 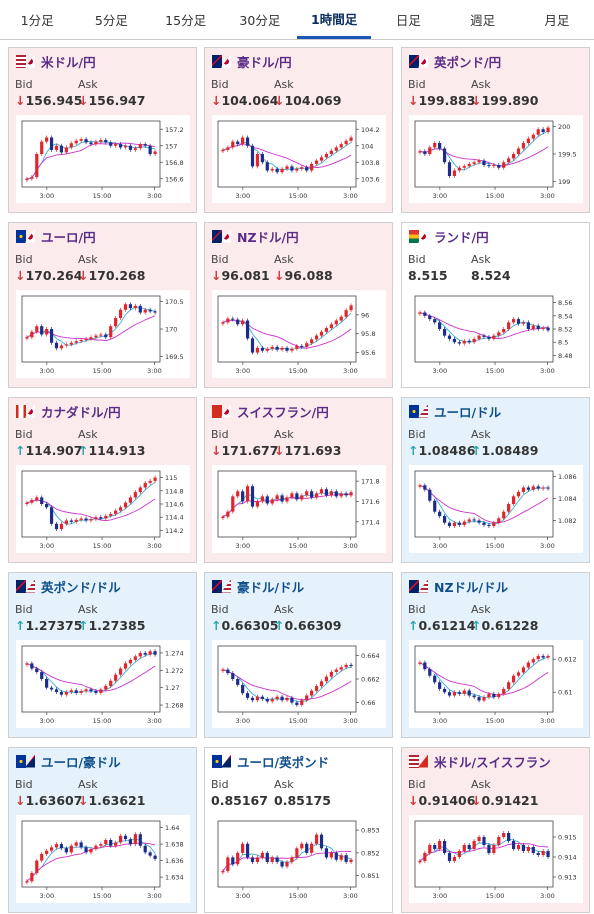 What do you see at coordinates (81, 412) in the screenshot?
I see `pair-name: カナダドル/円` at bounding box center [81, 412].